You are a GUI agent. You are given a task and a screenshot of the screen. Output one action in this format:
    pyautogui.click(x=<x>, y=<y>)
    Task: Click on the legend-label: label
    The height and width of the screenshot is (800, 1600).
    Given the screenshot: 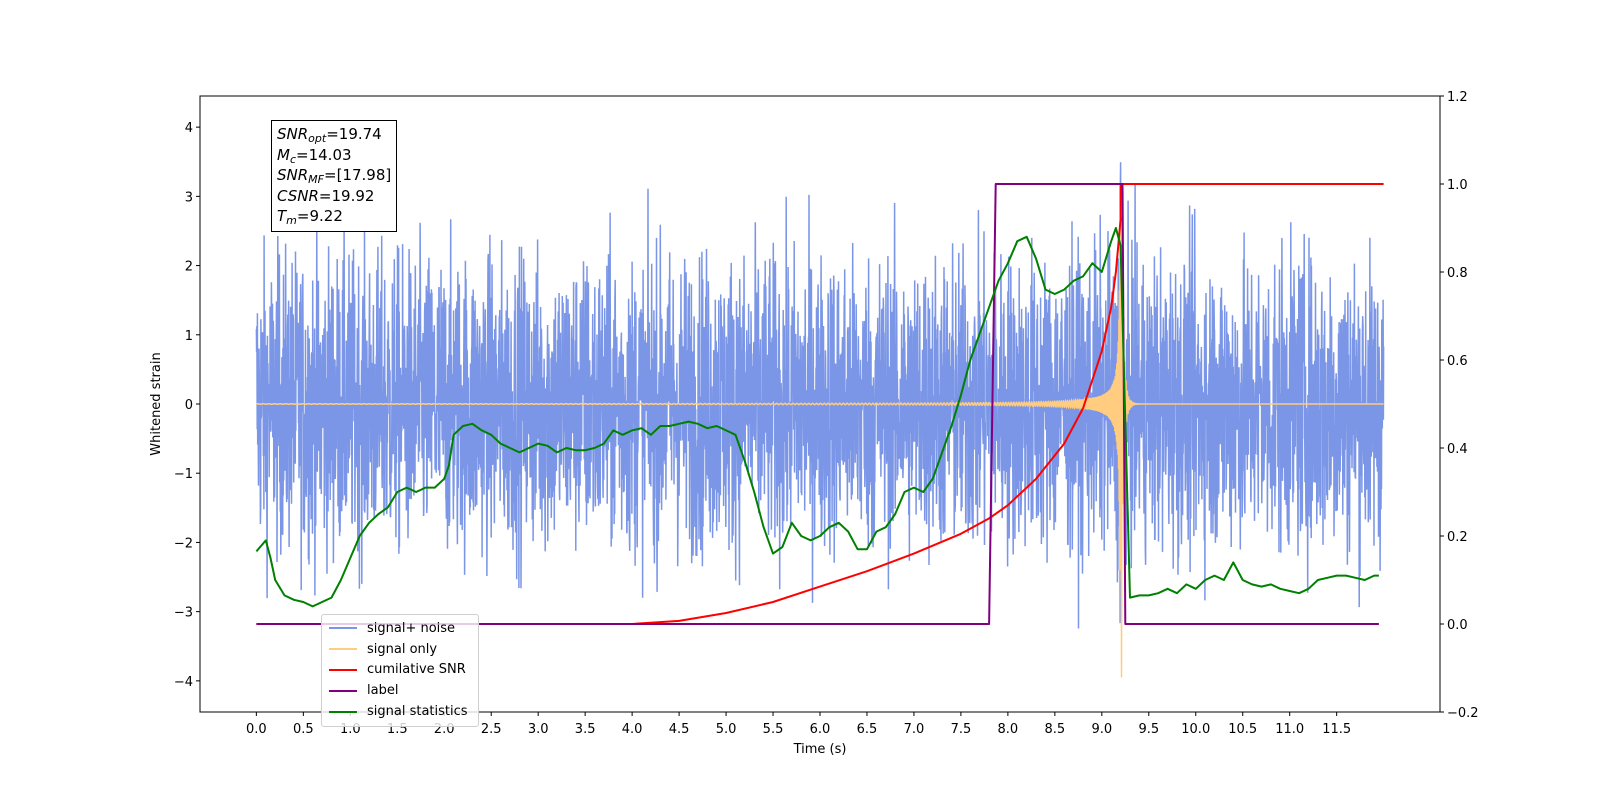 What is the action you would take?
    pyautogui.click(x=383, y=691)
    